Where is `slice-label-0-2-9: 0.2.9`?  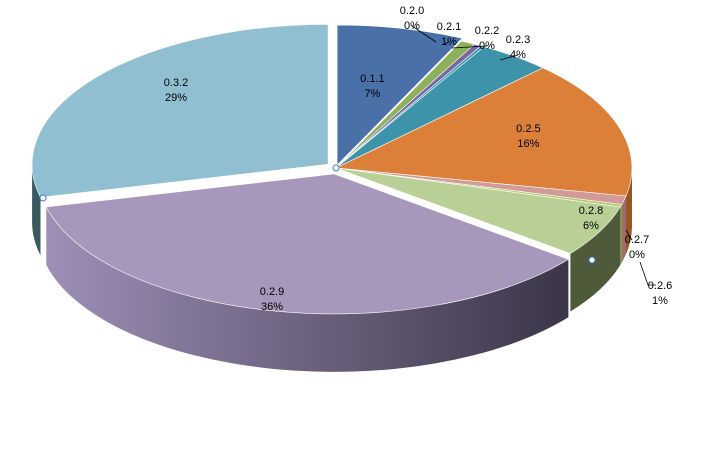 slice-label-0-2-9: 0.2.9 is located at coordinates (272, 292).